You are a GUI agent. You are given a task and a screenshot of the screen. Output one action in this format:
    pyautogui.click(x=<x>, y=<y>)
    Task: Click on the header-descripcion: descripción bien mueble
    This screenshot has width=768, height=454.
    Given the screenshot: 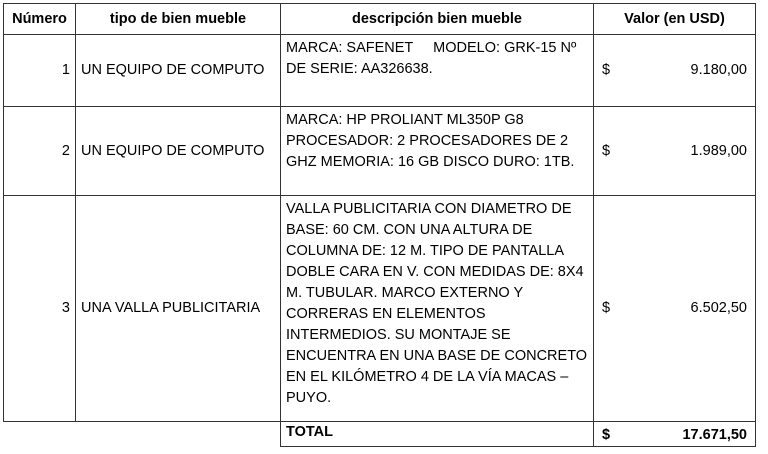 What is the action you would take?
    pyautogui.click(x=437, y=19)
    